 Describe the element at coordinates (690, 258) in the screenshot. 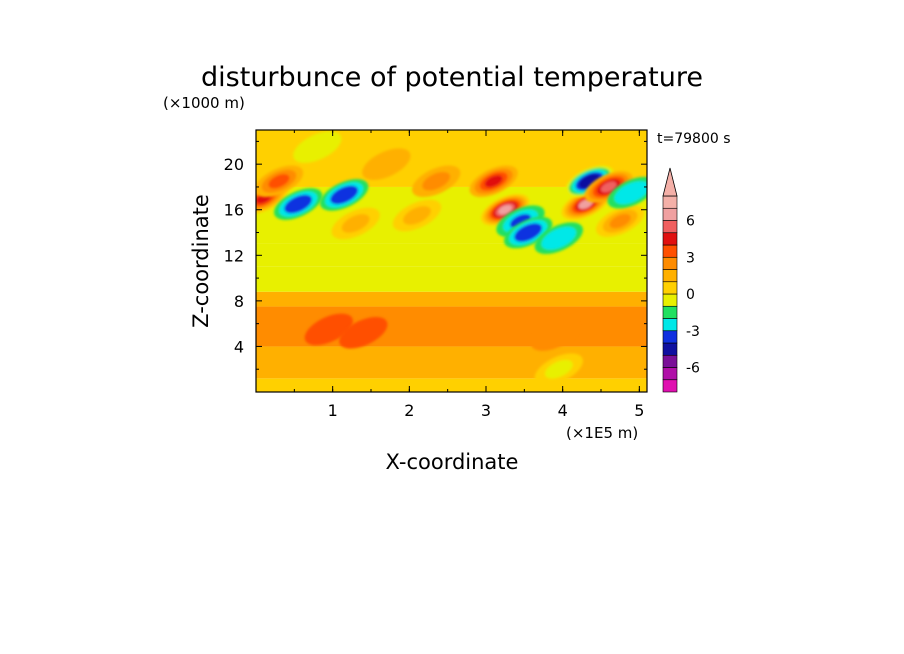

I see `colorbar-tick-label-3: 3` at that location.